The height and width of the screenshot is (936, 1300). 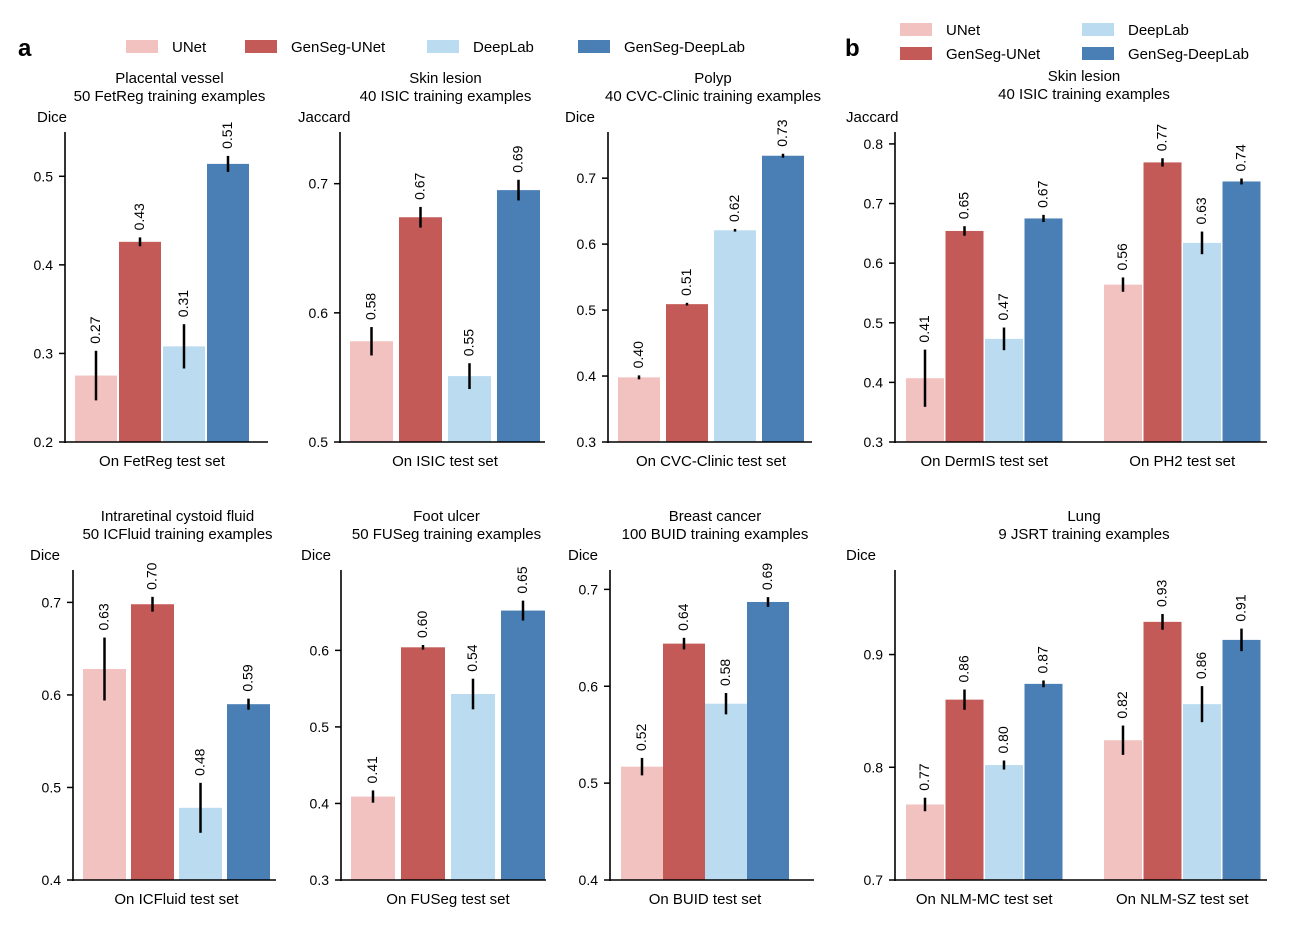 What do you see at coordinates (152, 575) in the screenshot?
I see `data-label: 0.70` at bounding box center [152, 575].